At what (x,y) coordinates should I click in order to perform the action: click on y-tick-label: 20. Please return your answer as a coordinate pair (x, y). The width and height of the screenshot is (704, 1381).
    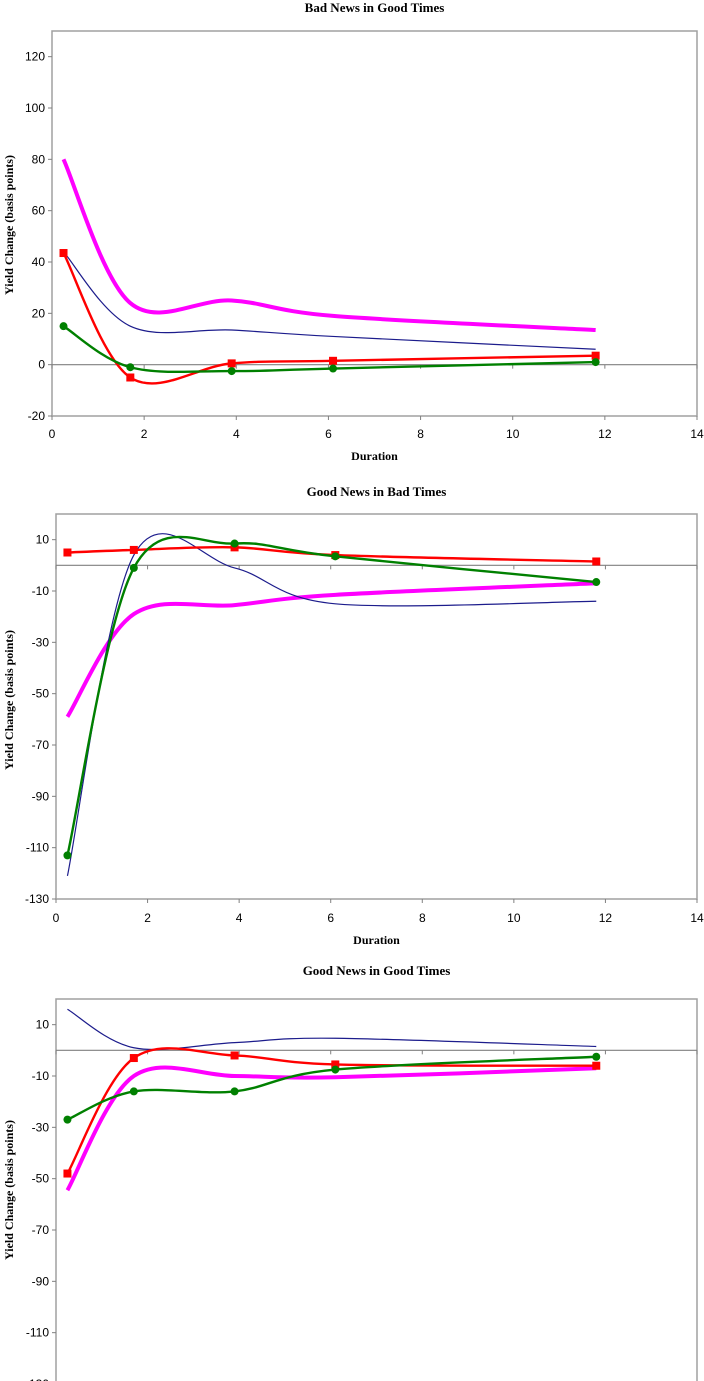
    Looking at the image, I should click on (39, 313).